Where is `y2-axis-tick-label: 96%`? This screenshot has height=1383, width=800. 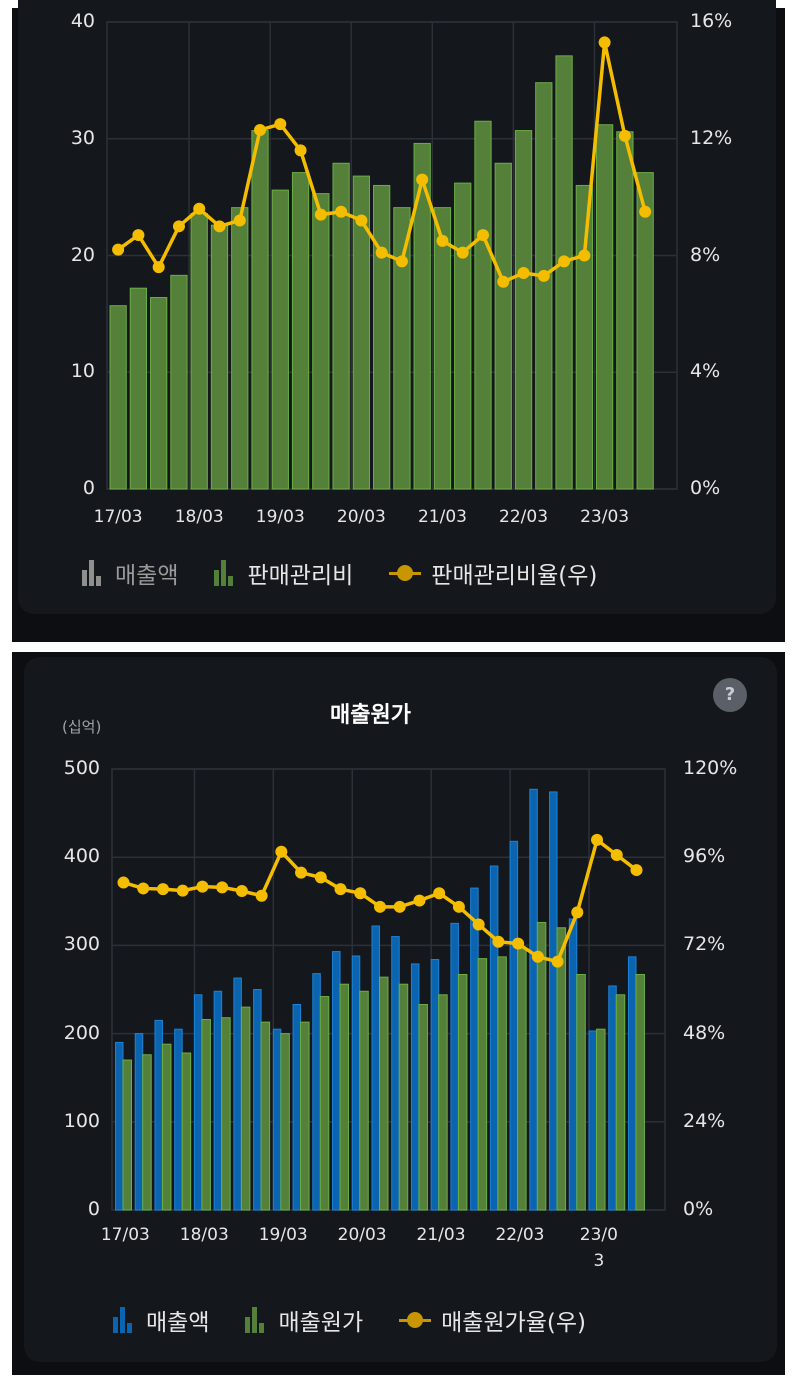 y2-axis-tick-label: 96% is located at coordinates (704, 856).